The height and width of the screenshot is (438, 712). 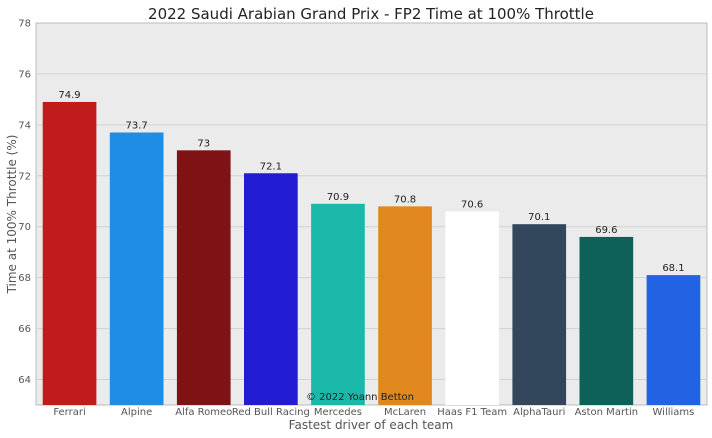 I want to click on y-tick-label: 70, so click(x=24, y=227).